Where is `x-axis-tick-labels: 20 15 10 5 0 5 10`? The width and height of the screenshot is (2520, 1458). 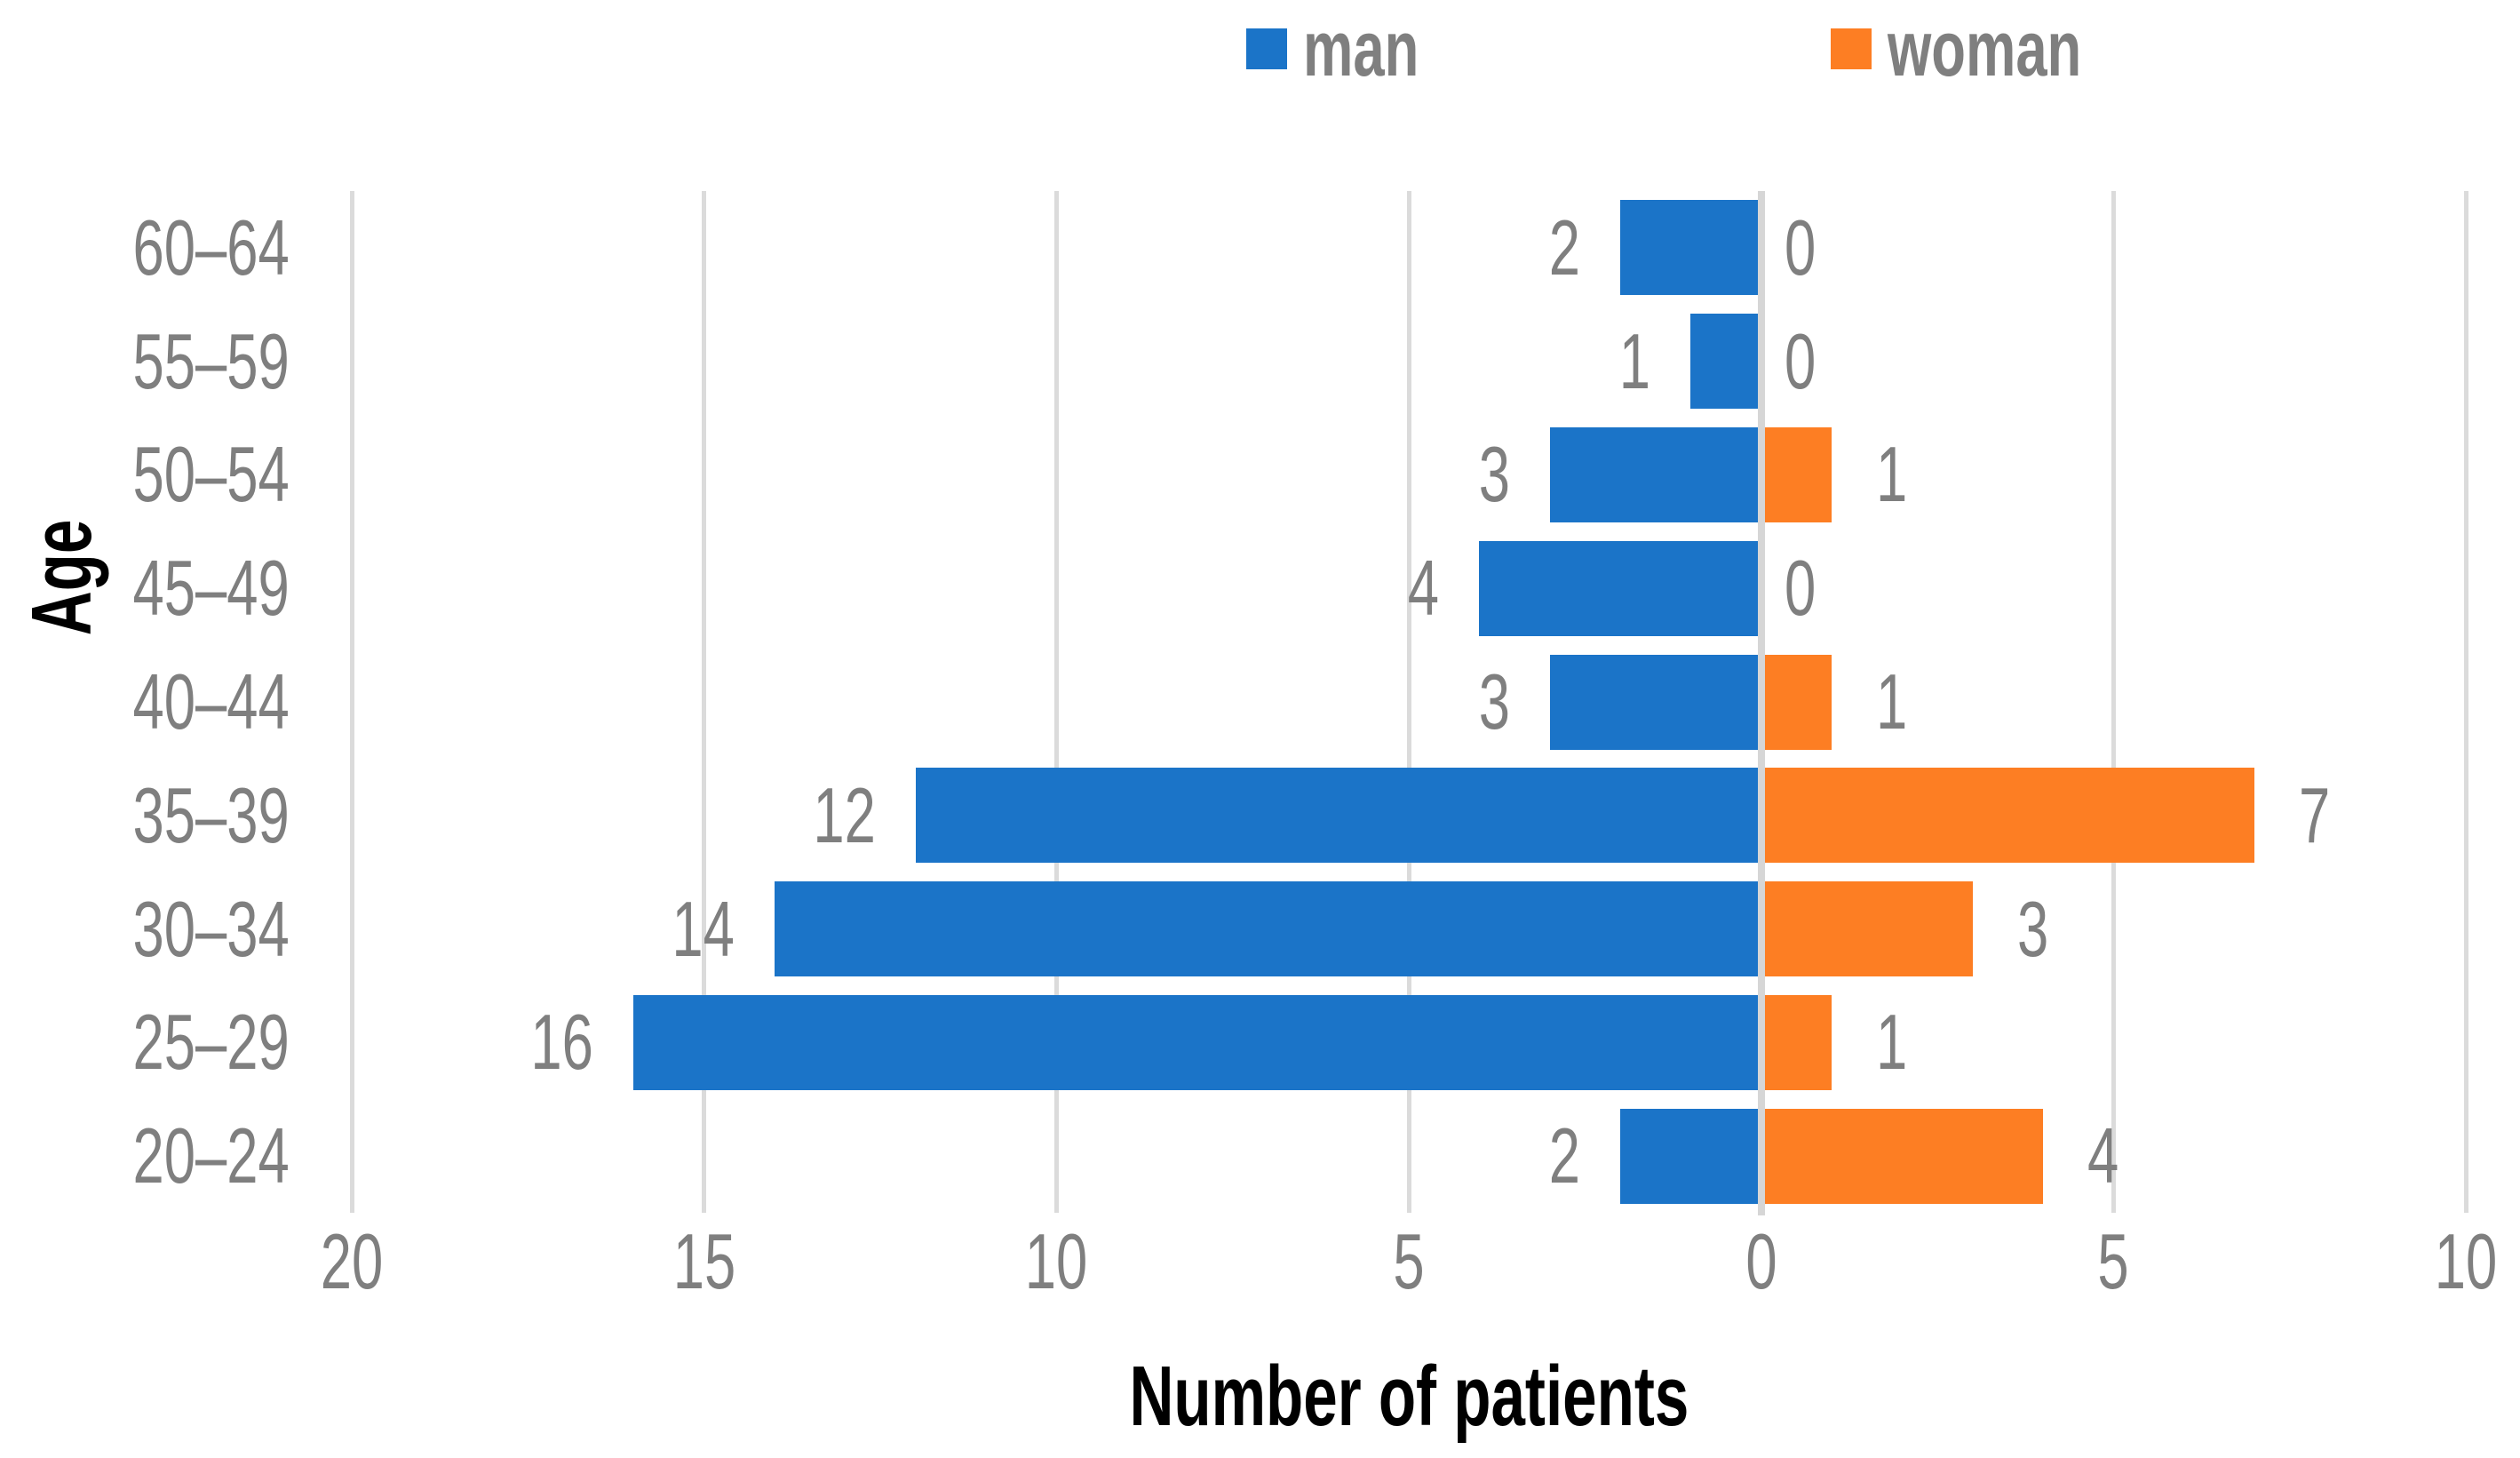 x-axis-tick-labels: 20 15 10 5 0 5 10 is located at coordinates (1409, 1268).